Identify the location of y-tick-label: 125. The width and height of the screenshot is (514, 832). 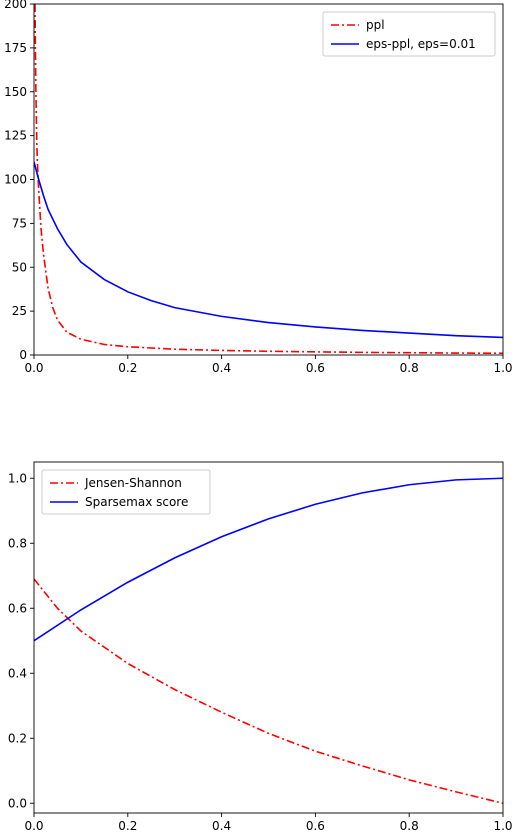
(15, 136).